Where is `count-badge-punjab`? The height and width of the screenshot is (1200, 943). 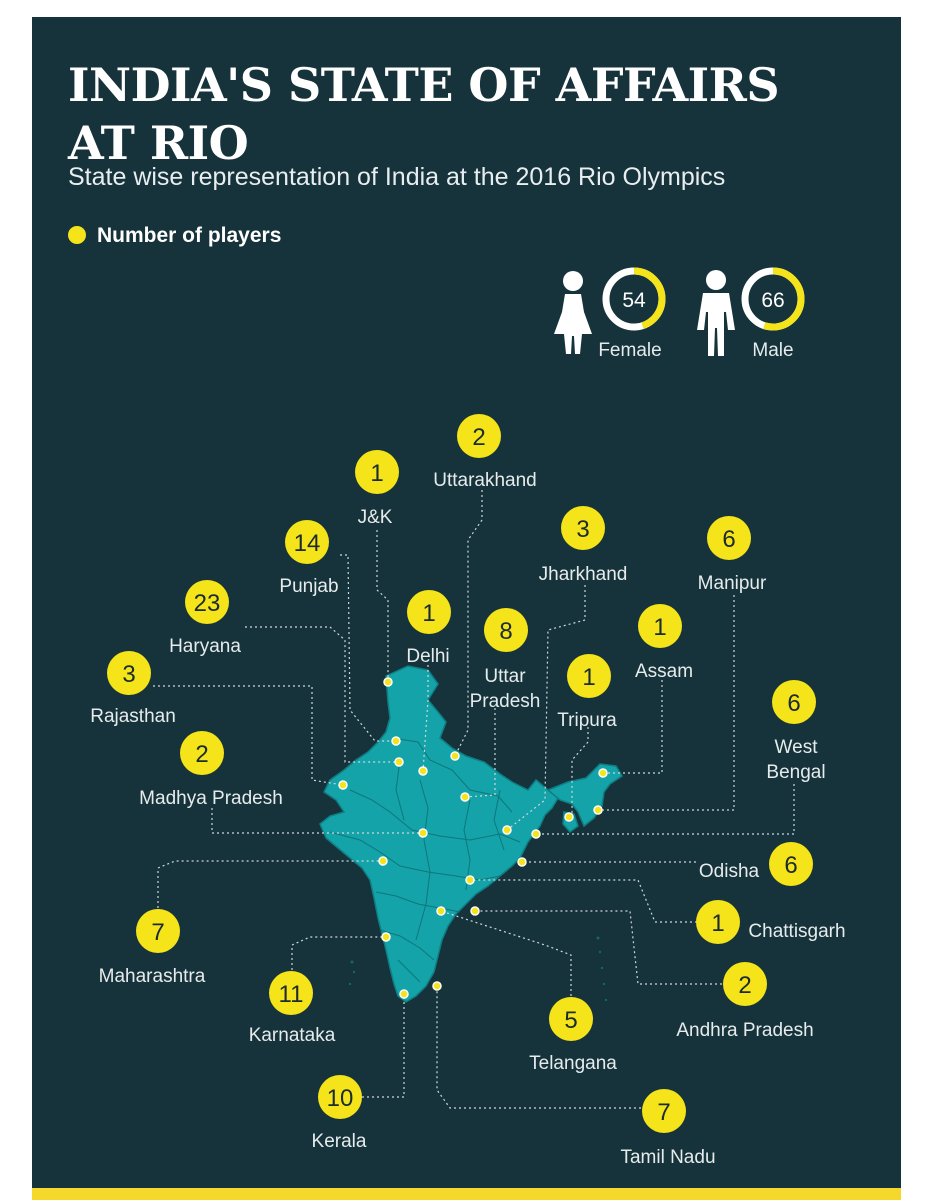 count-badge-punjab is located at coordinates (307, 542).